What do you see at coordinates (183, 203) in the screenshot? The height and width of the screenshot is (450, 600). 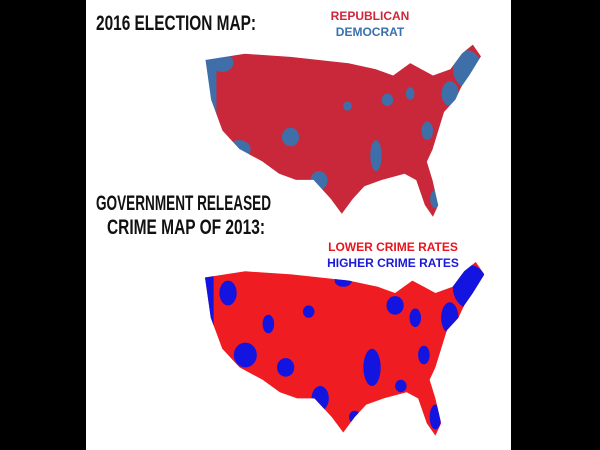 I see `crime-title-line-1: GOVERNMENT RELEASED` at bounding box center [183, 203].